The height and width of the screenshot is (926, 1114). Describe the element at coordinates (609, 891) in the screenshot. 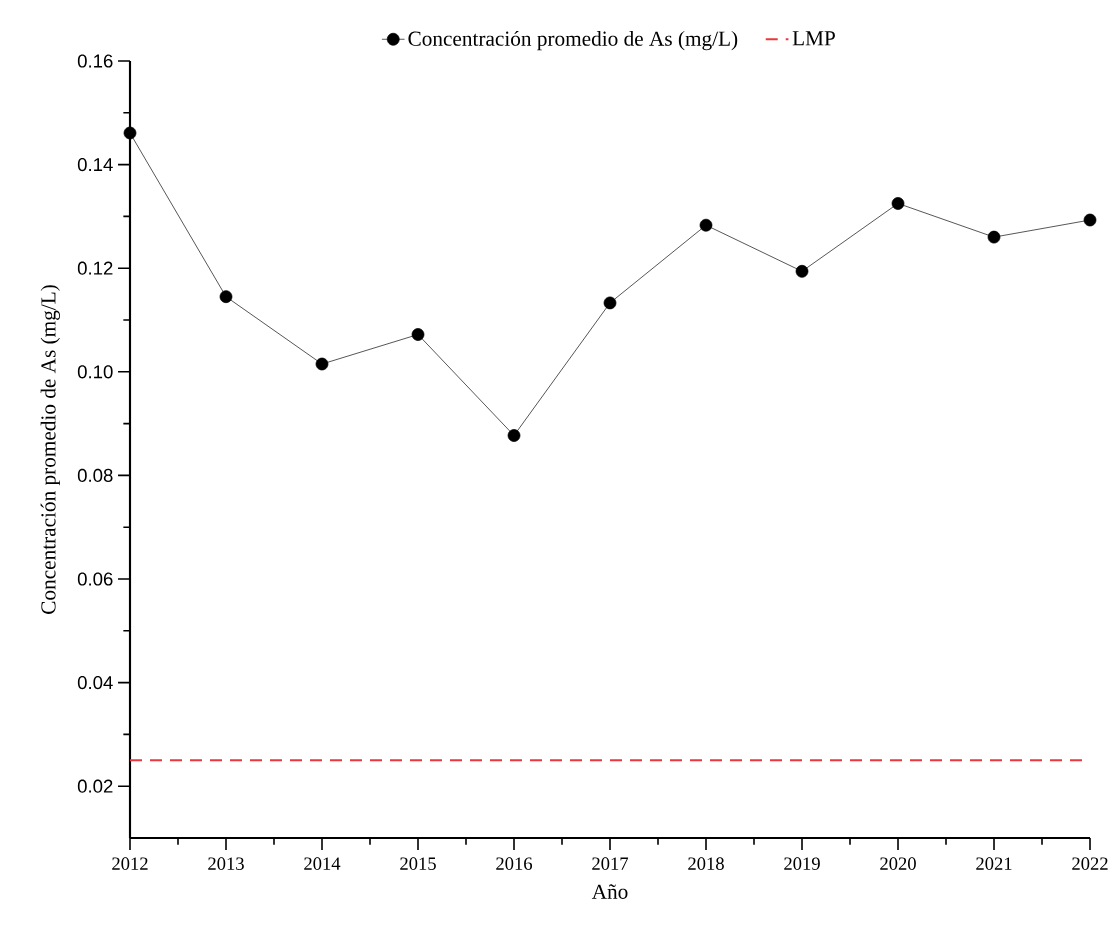

I see `x-axis-title: Año` at that location.